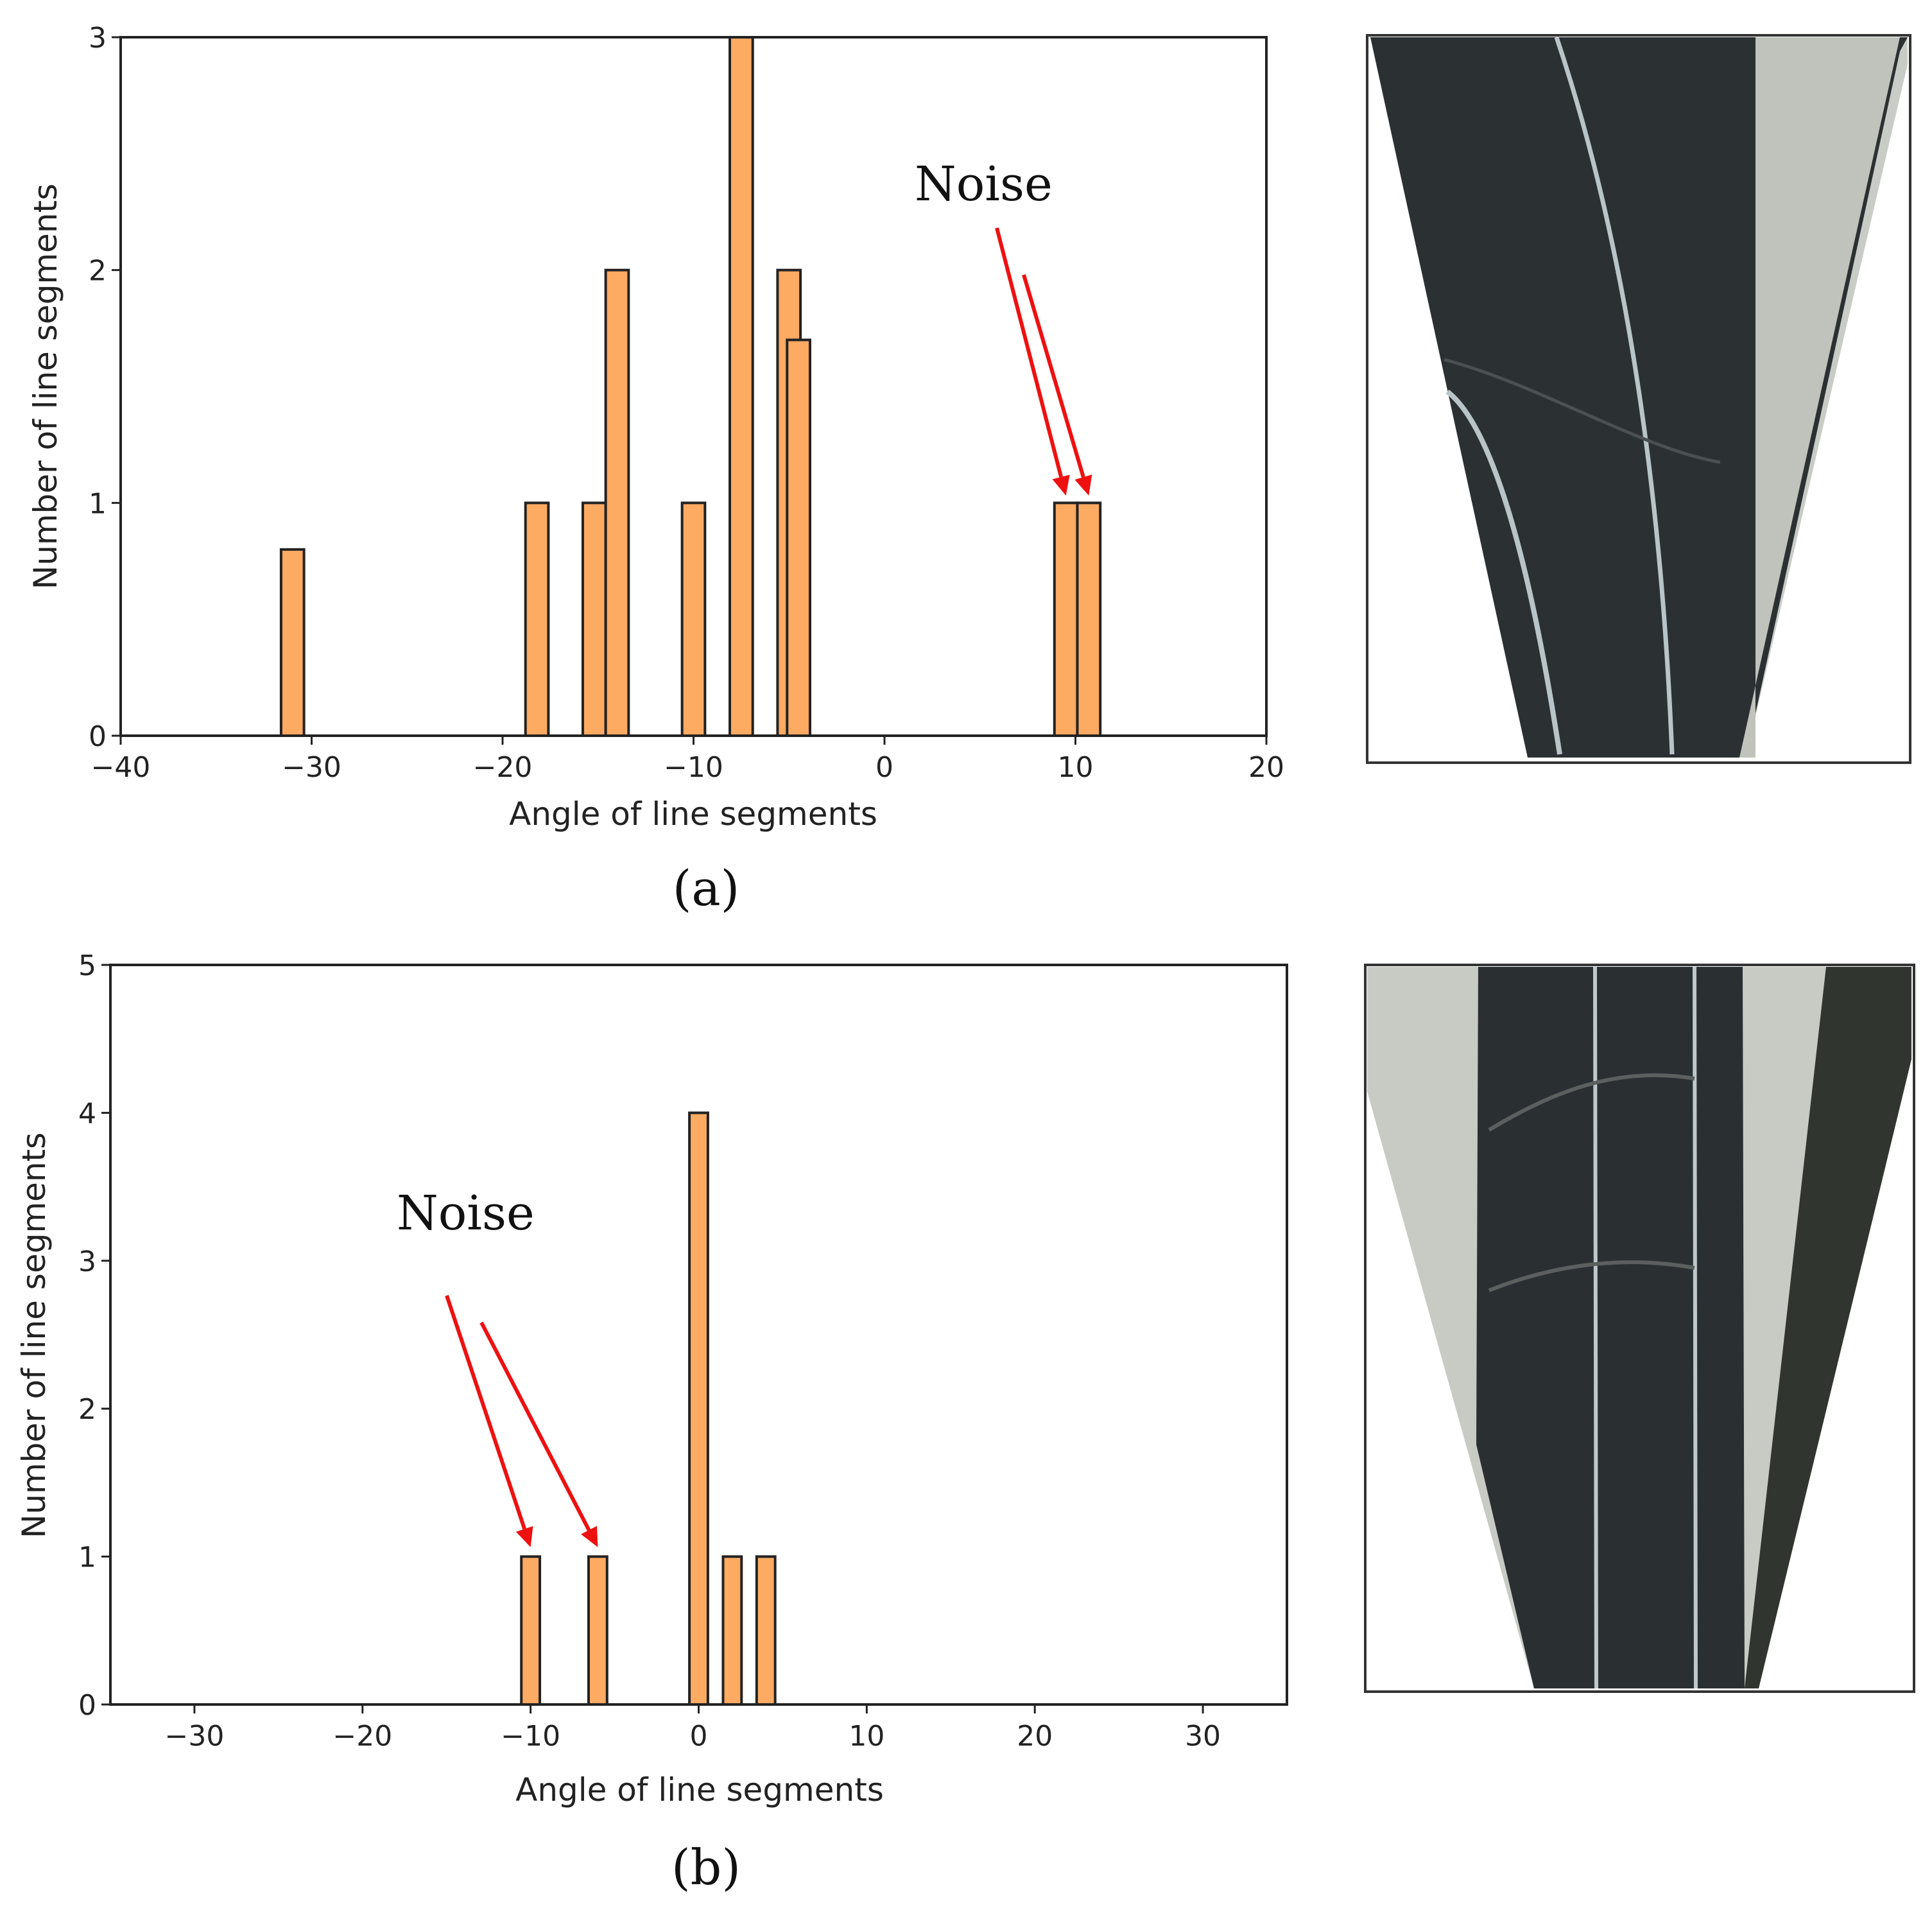  What do you see at coordinates (699, 1789) in the screenshot?
I see `x-axis-title-b: Angle of line segments` at bounding box center [699, 1789].